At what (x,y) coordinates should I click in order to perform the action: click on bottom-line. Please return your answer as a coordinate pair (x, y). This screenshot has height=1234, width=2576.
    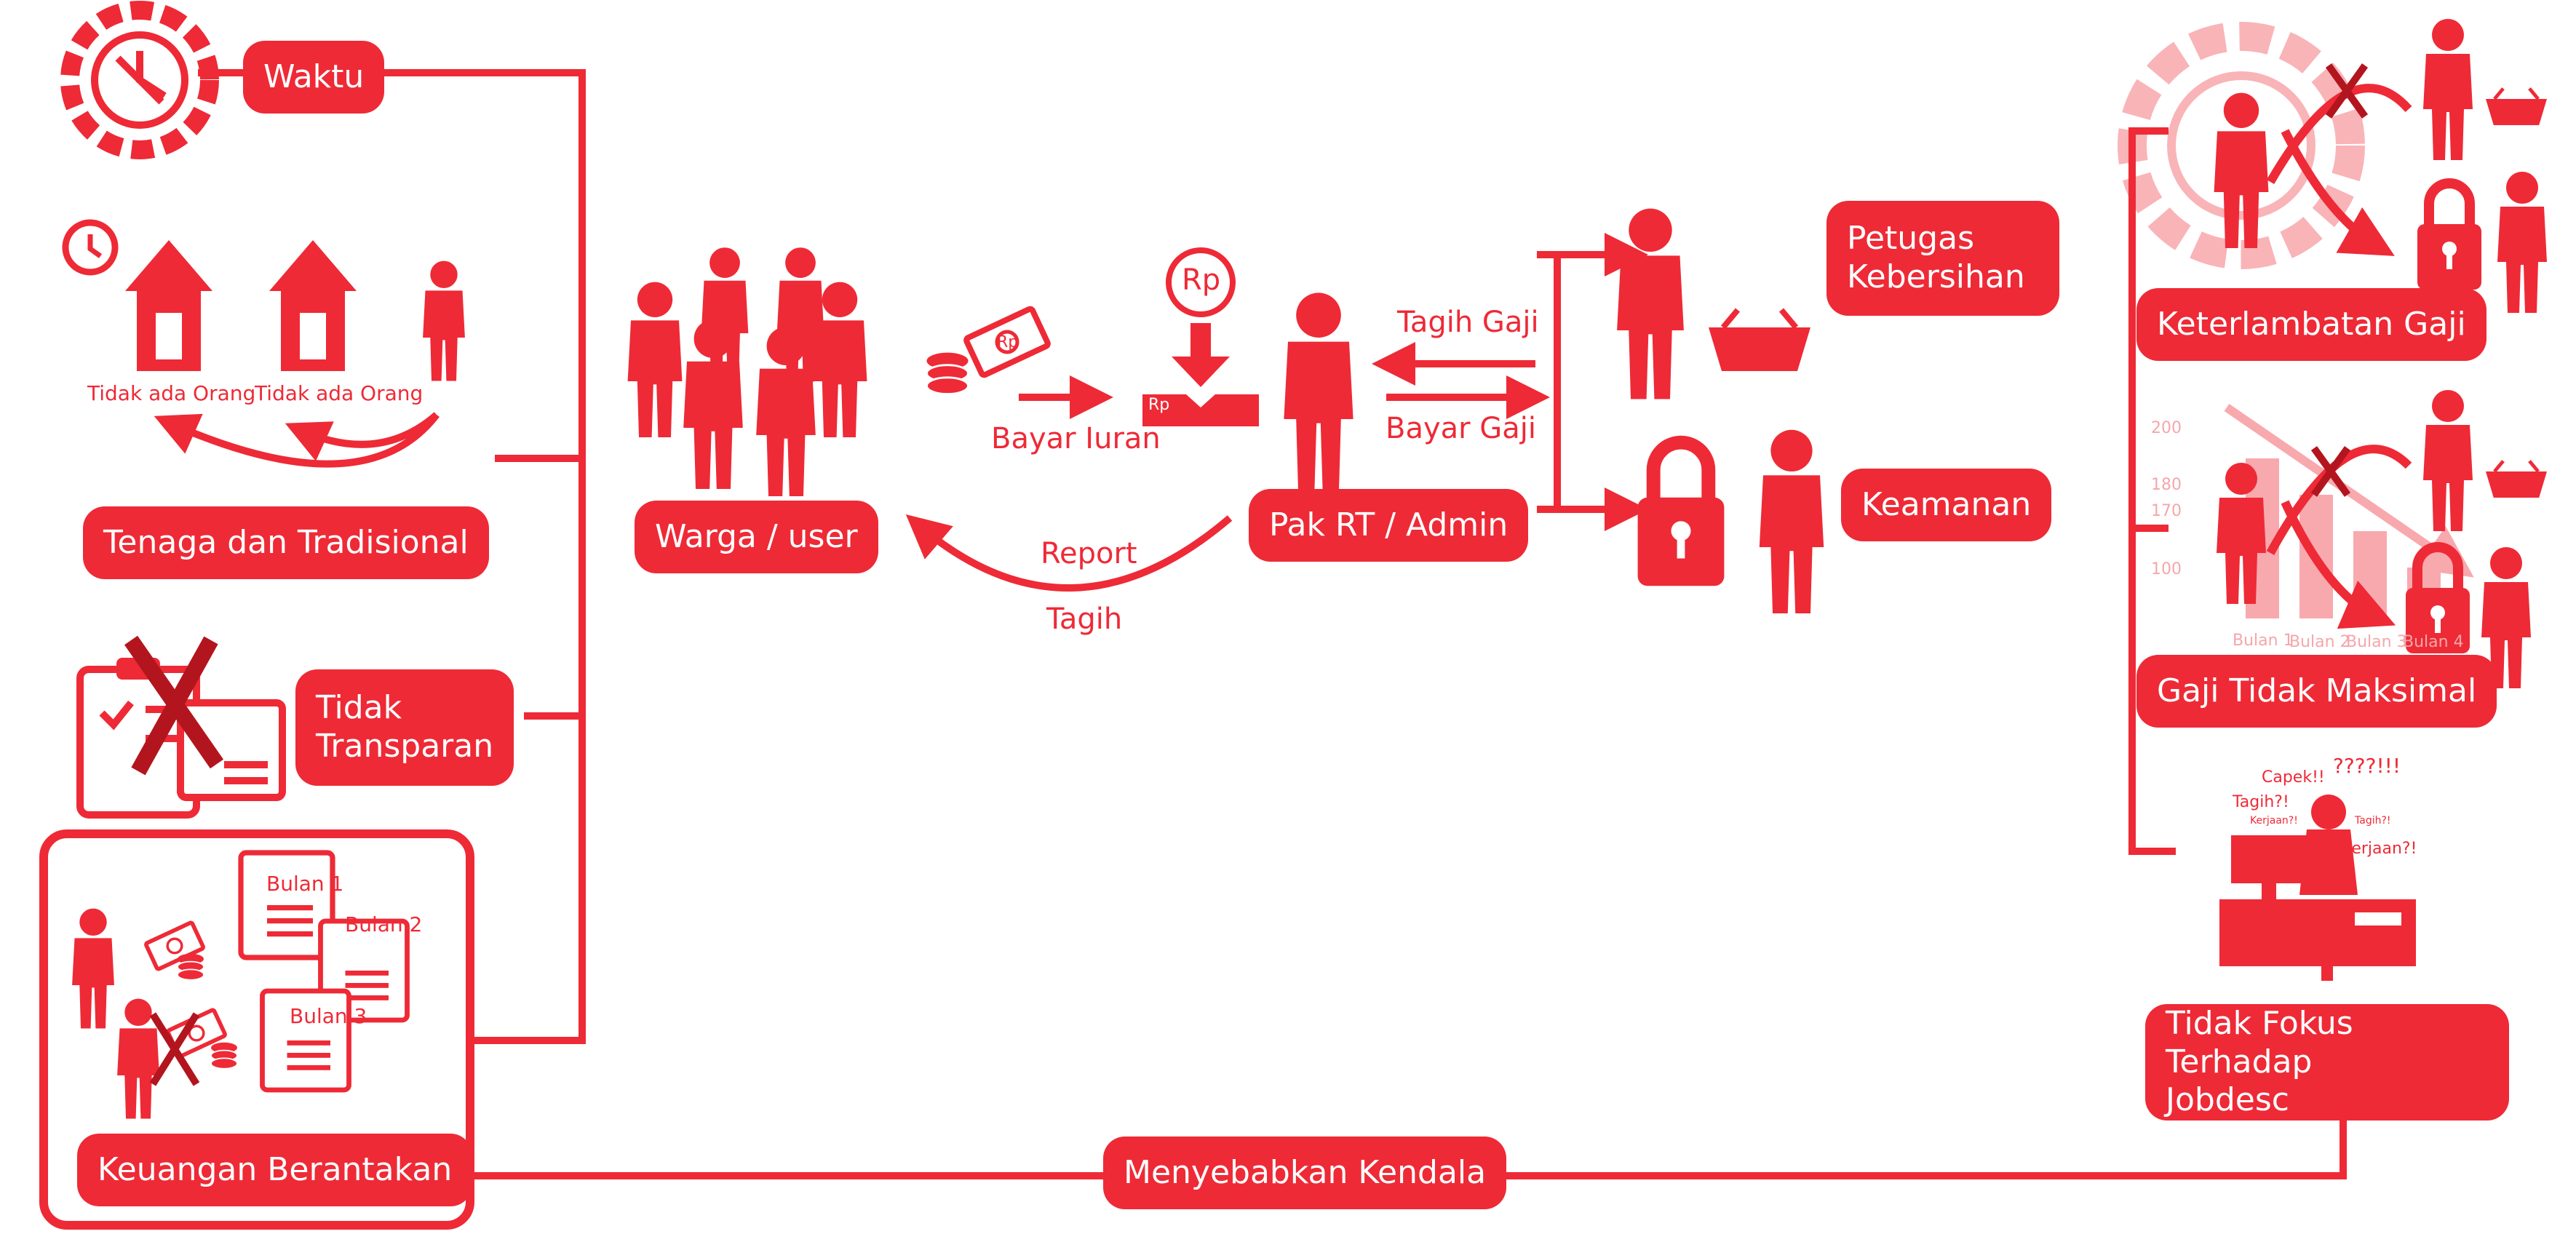
    Looking at the image, I should click on (1410, 1149).